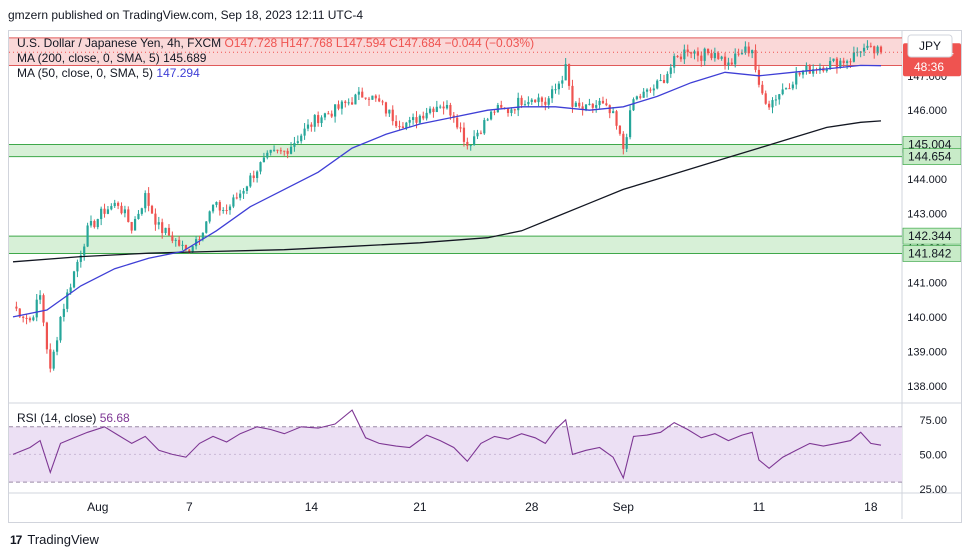 This screenshot has height=557, width=970. What do you see at coordinates (189, 507) in the screenshot?
I see `time-tick-label: 7` at bounding box center [189, 507].